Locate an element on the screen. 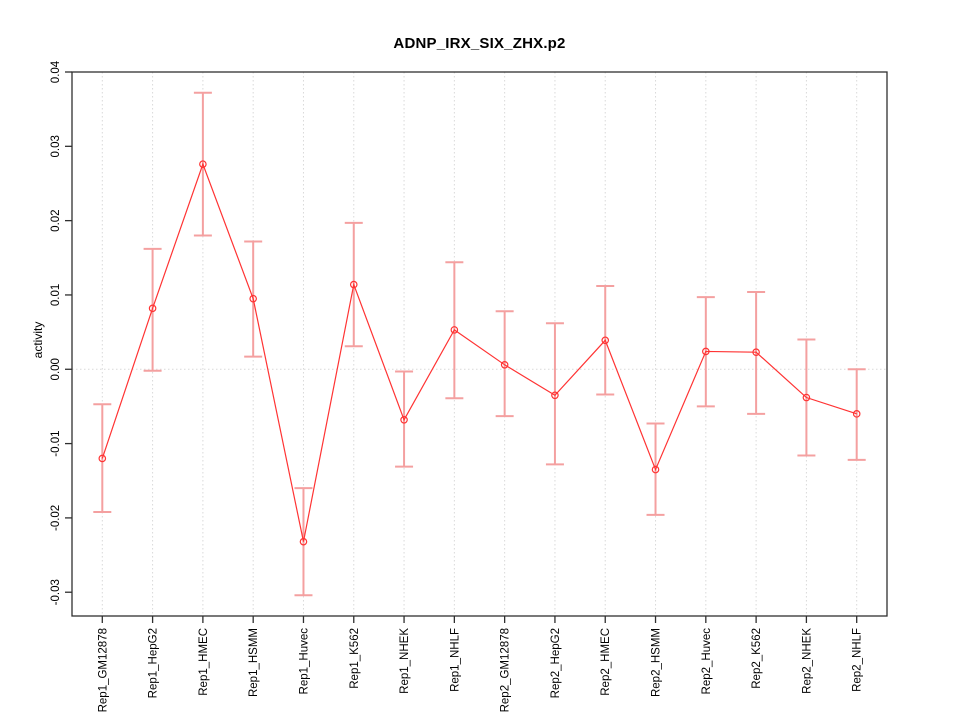  y-tick-label: -0.01 is located at coordinates (56, 443).